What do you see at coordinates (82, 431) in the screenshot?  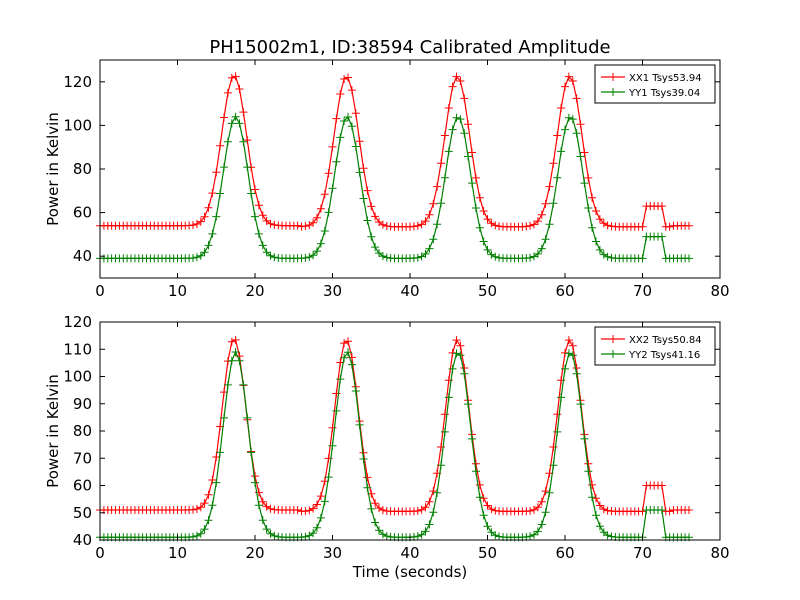 I see `y-tick-label: 80` at bounding box center [82, 431].